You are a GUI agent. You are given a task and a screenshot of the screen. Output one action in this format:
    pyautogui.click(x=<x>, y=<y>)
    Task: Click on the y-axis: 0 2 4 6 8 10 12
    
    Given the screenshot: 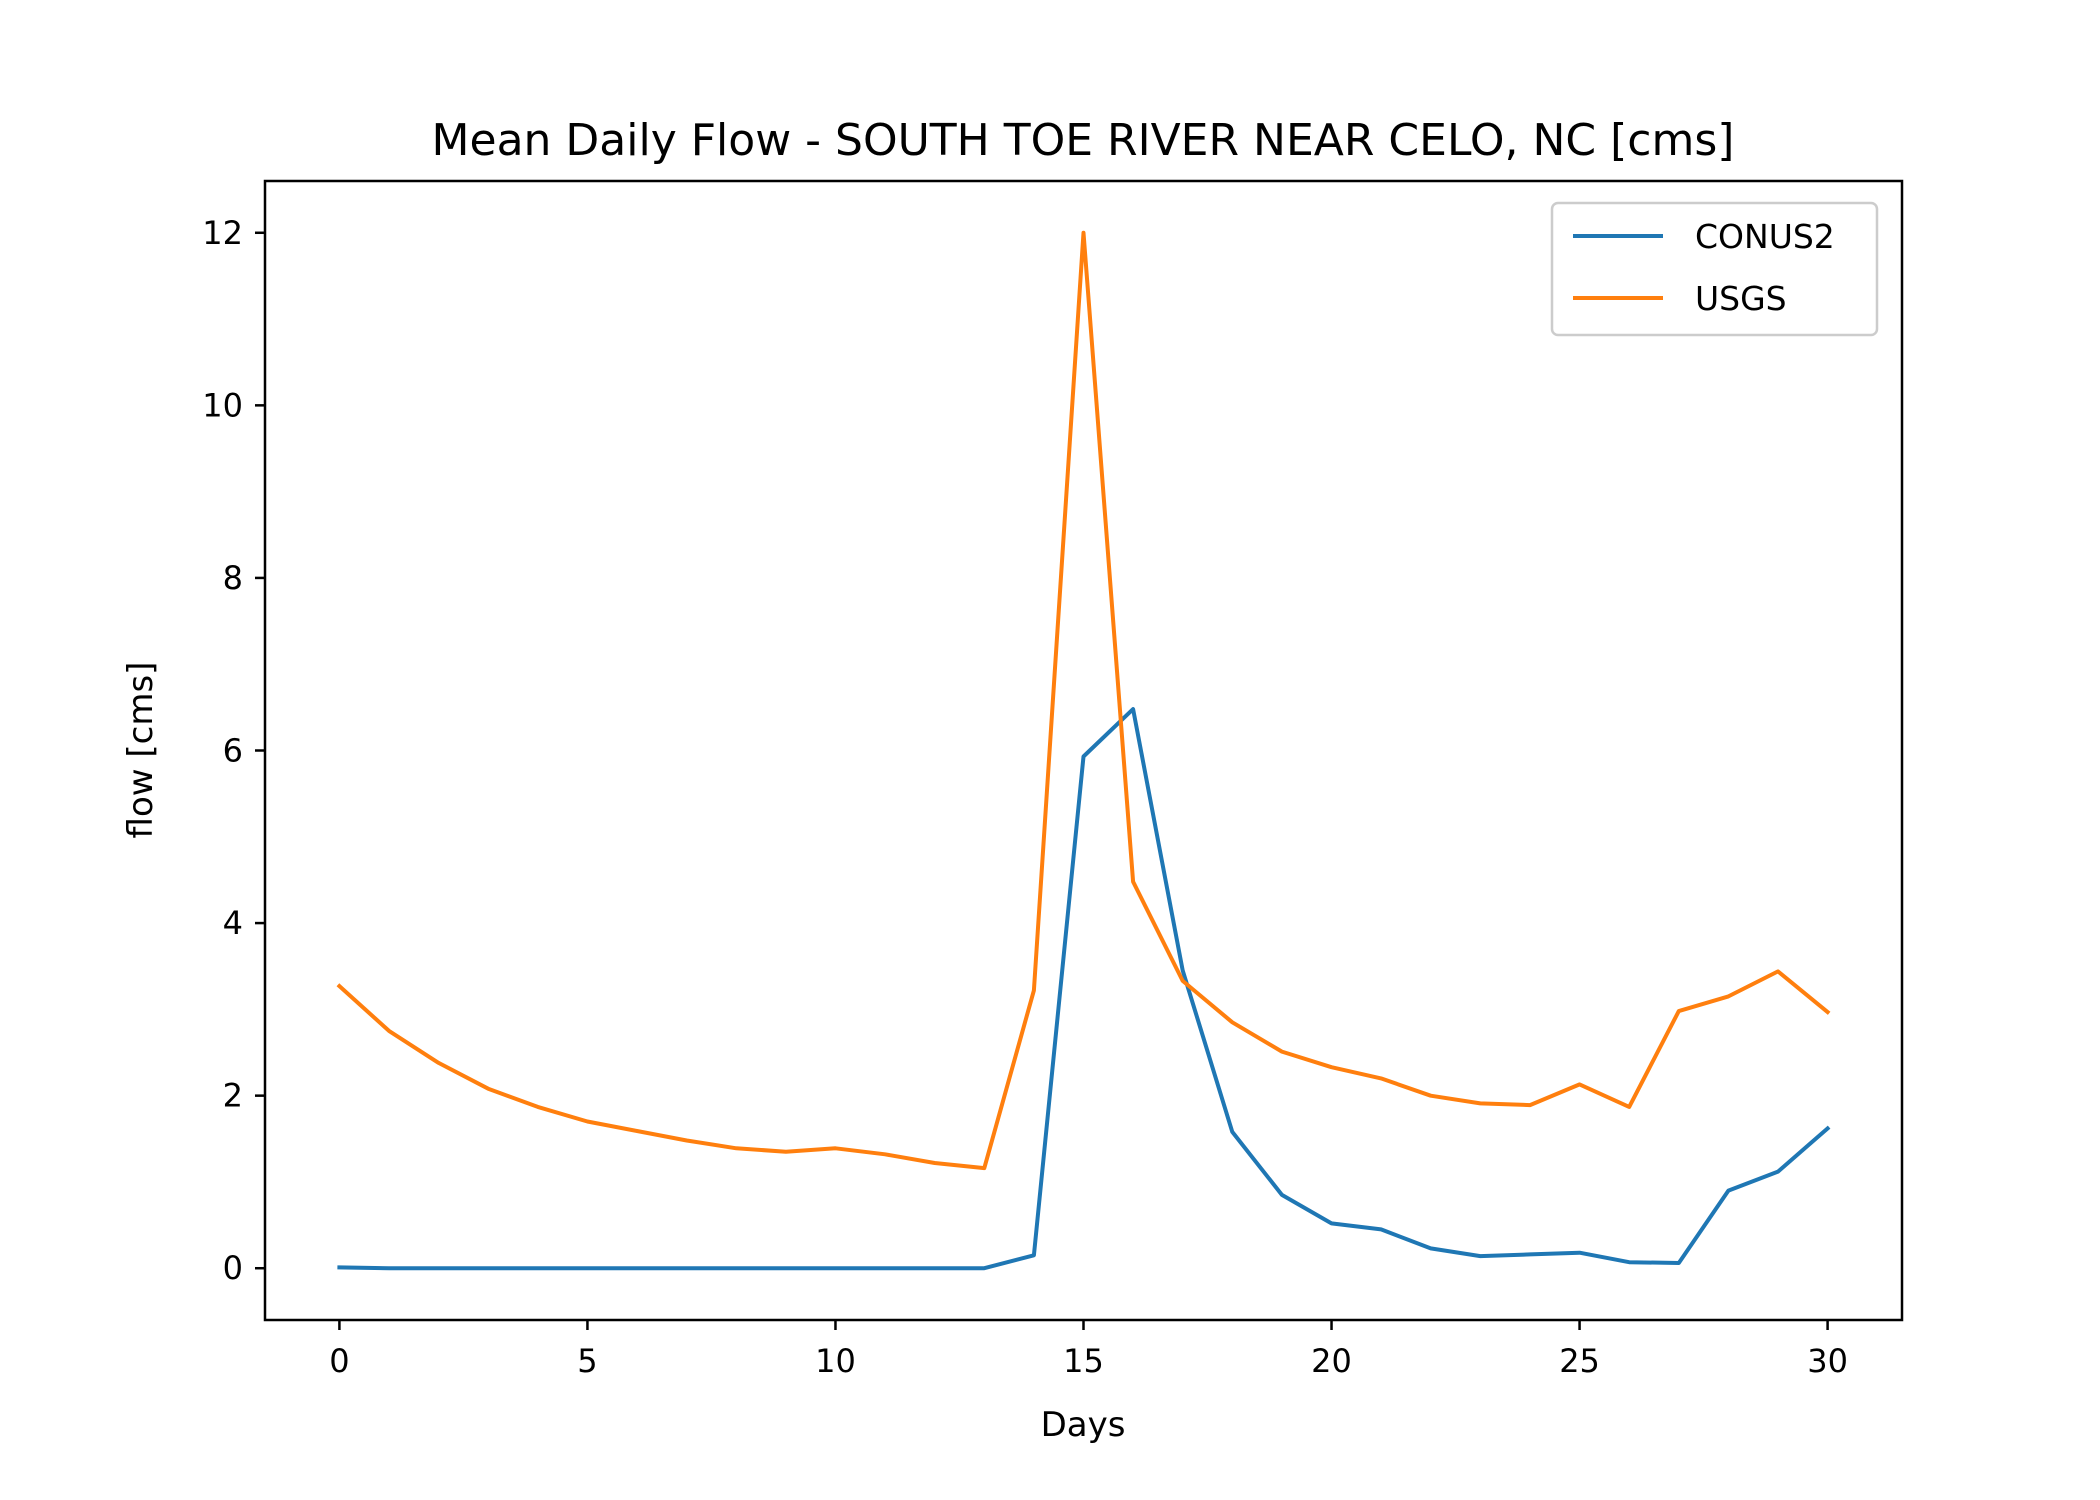 What is the action you would take?
    pyautogui.click(x=233, y=750)
    